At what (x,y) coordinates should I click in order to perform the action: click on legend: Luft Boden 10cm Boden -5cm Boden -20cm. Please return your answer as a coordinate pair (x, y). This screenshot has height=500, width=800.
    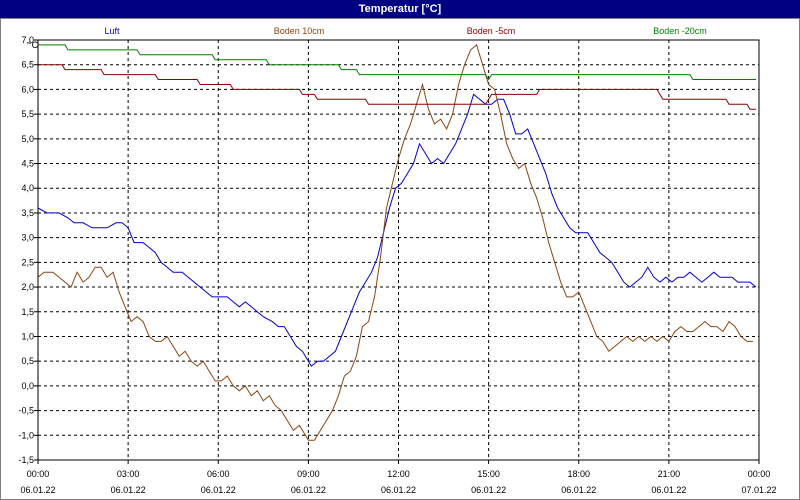
    Looking at the image, I should click on (405, 31).